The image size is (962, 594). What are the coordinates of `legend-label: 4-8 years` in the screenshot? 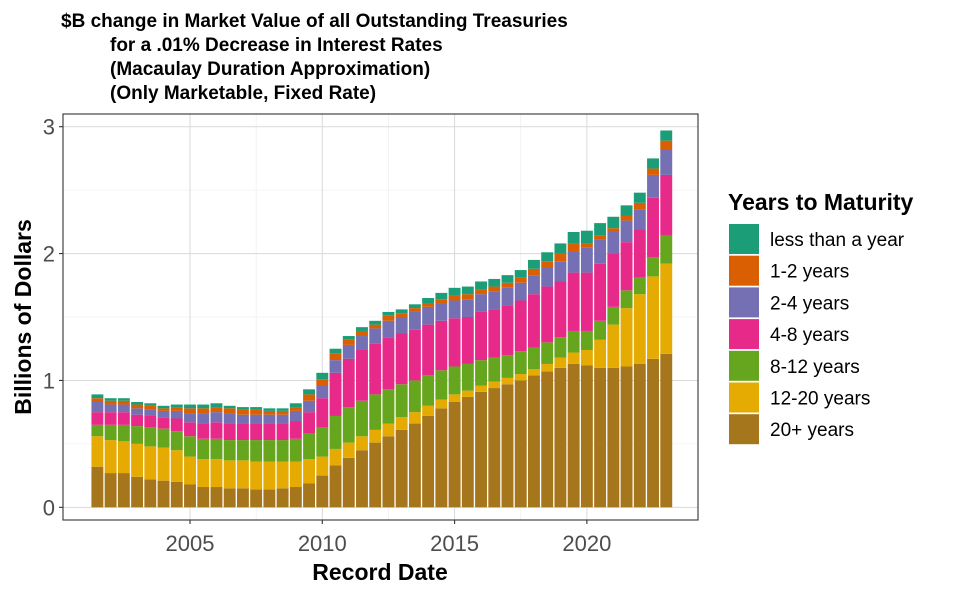 It's located at (809, 335).